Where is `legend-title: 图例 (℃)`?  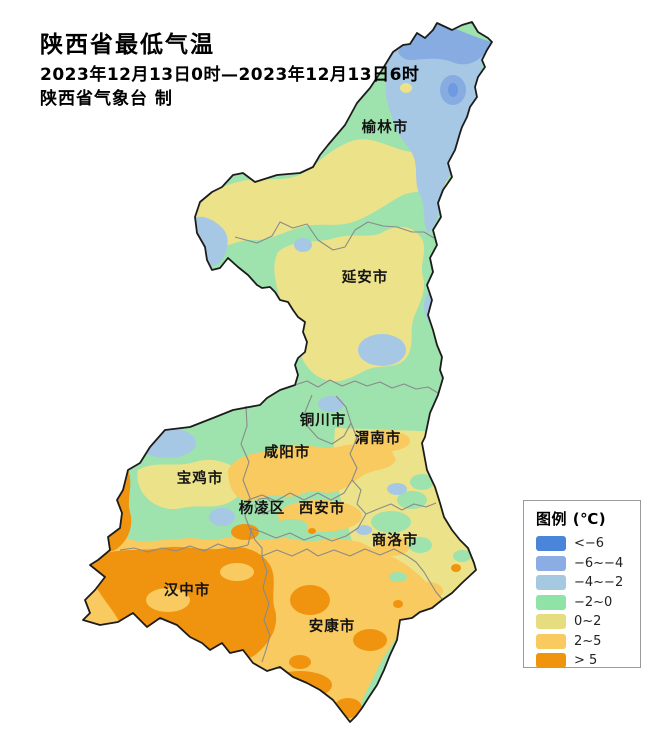 legend-title: 图例 (℃) is located at coordinates (571, 519).